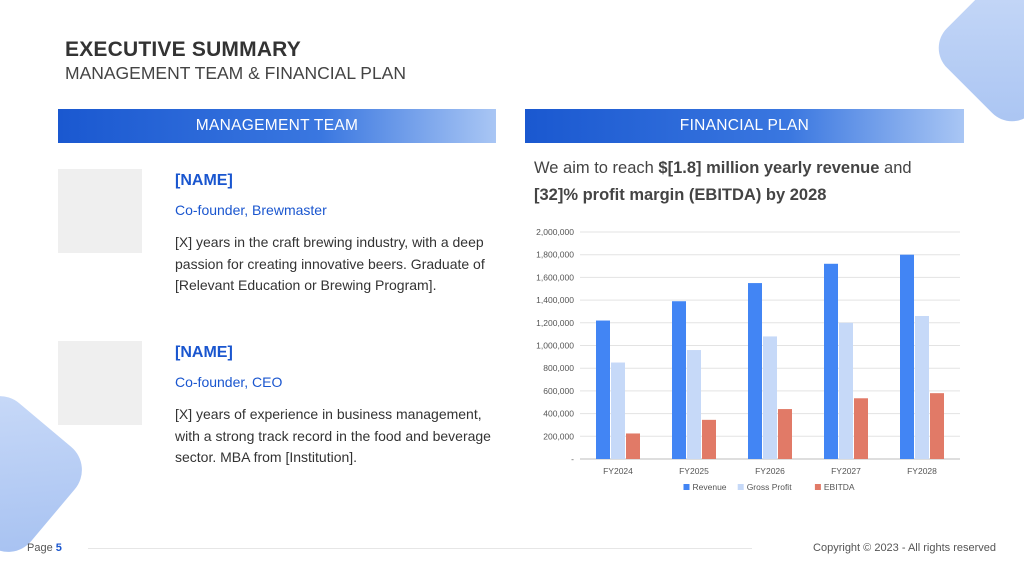 This screenshot has height=576, width=1024. I want to click on page-subtitle: MANAGEMENT TEAM & FINANCIAL PLAN, so click(235, 73).